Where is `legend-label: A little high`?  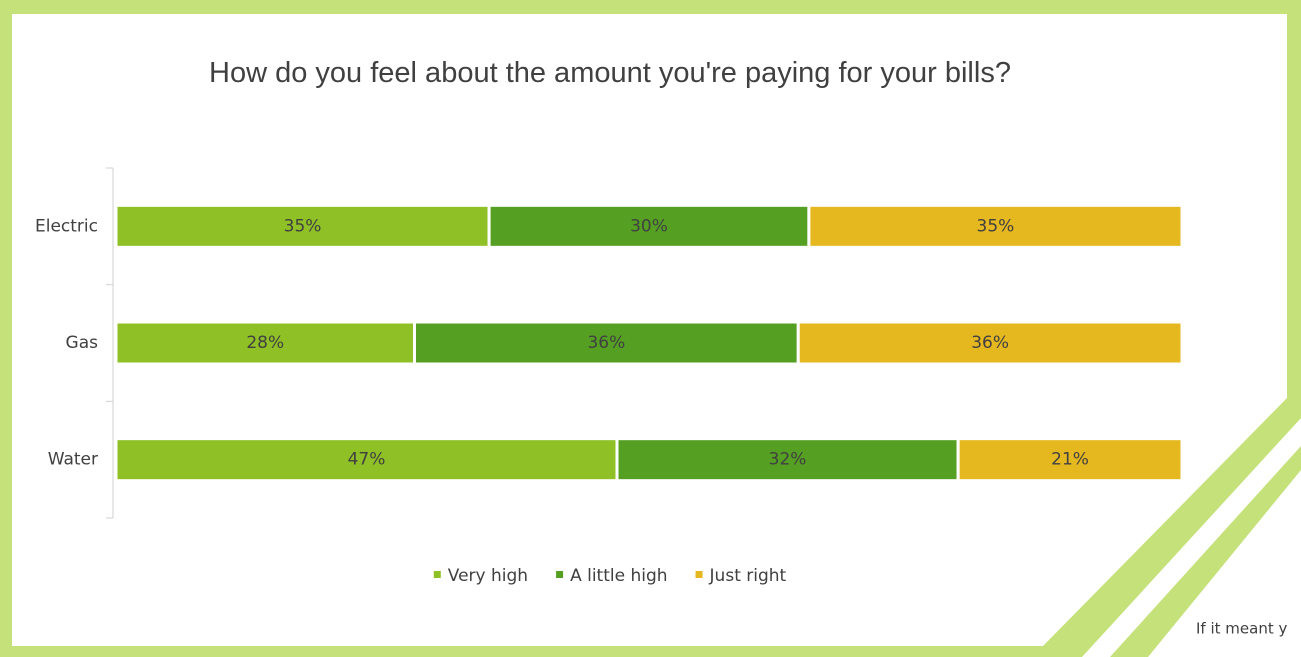 legend-label: A little high is located at coordinates (618, 576).